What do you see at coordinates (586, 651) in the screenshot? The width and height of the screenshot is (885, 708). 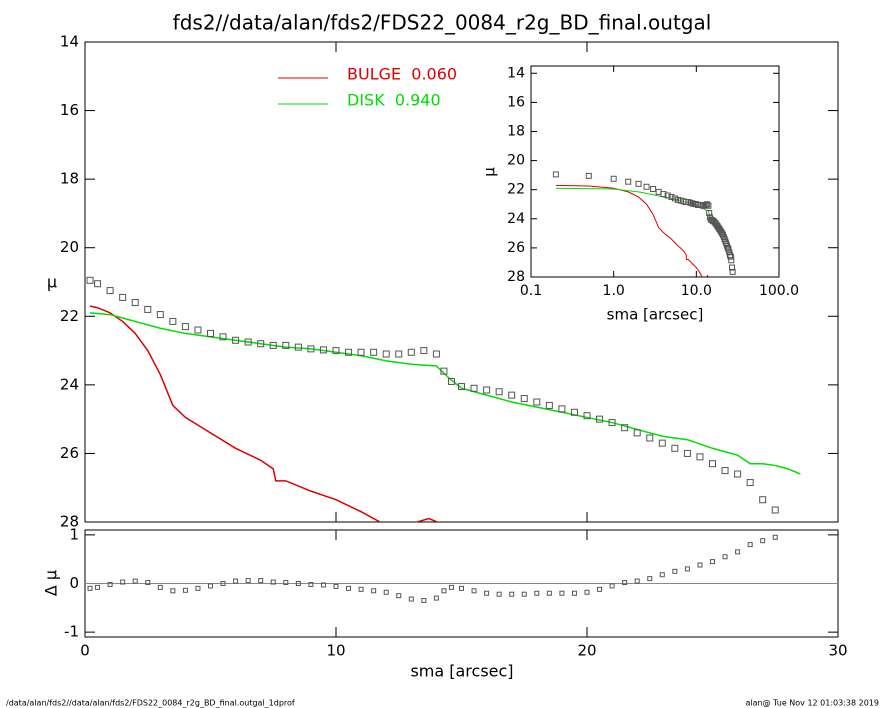 I see `x-tick-label: 20` at bounding box center [586, 651].